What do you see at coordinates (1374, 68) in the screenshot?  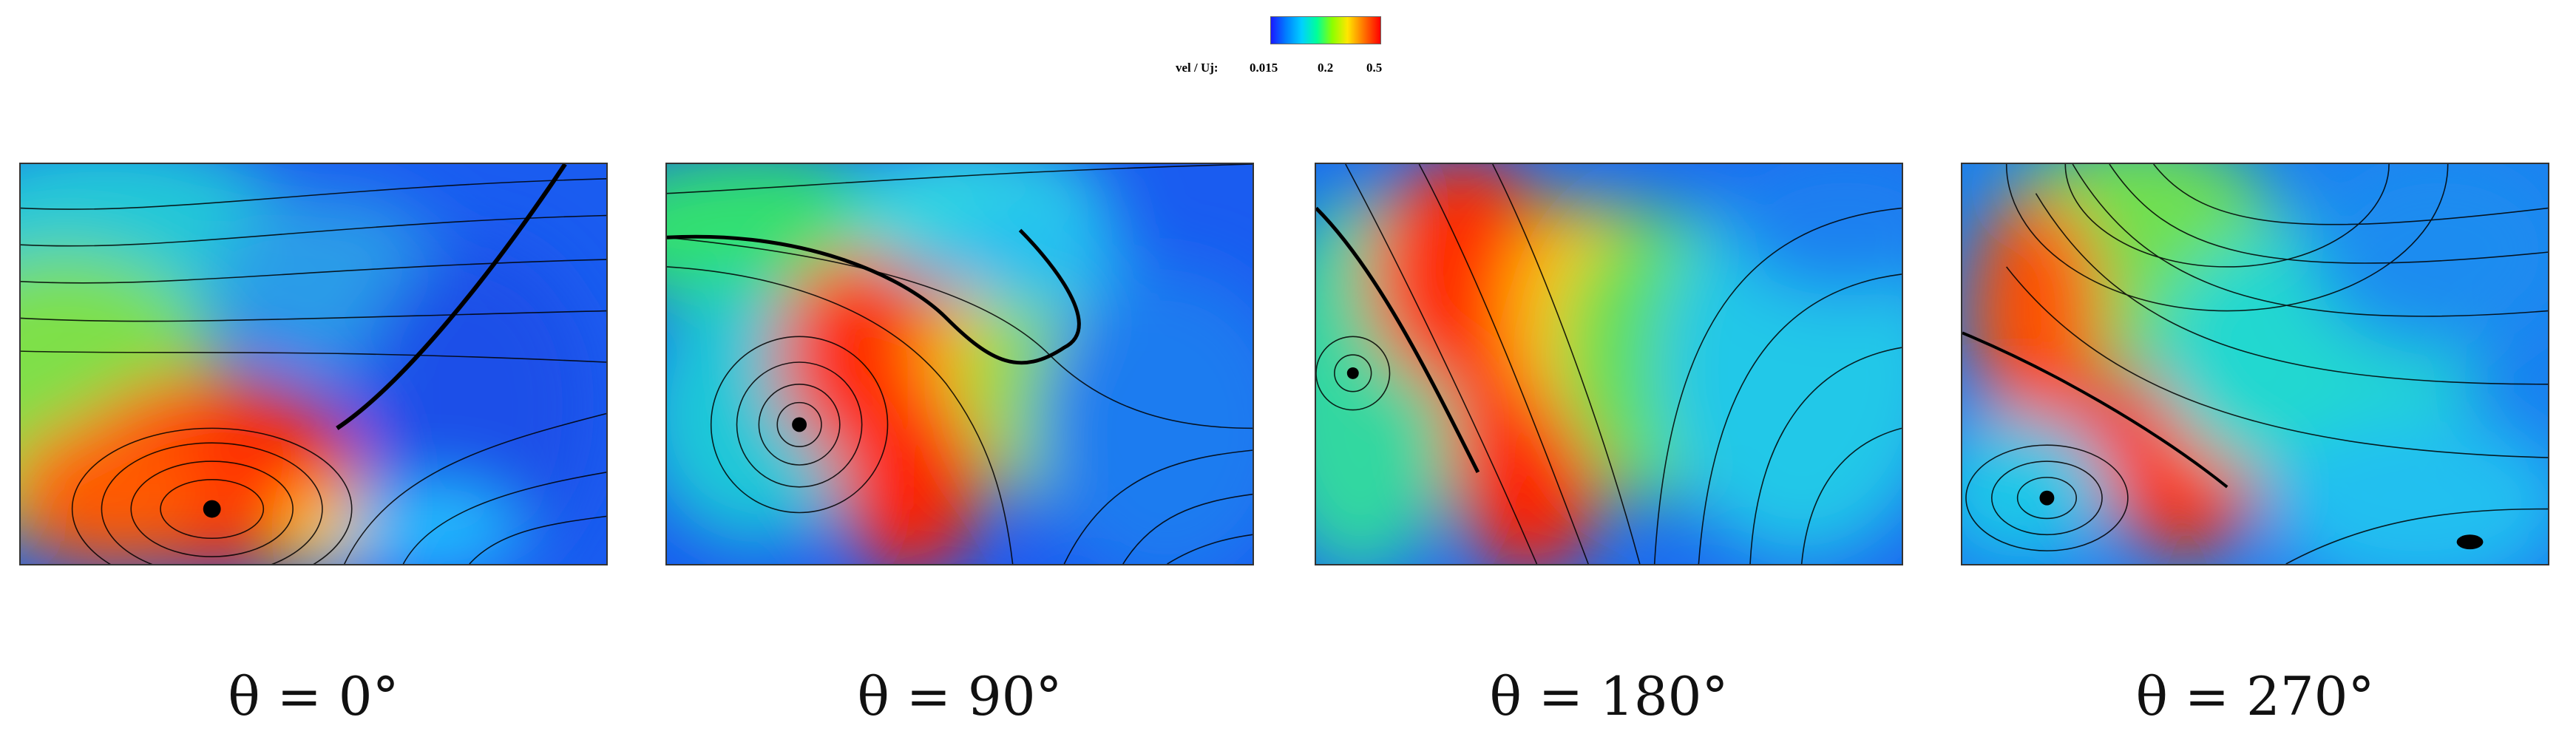 I see `colorbar-tick-max: 0.5` at bounding box center [1374, 68].